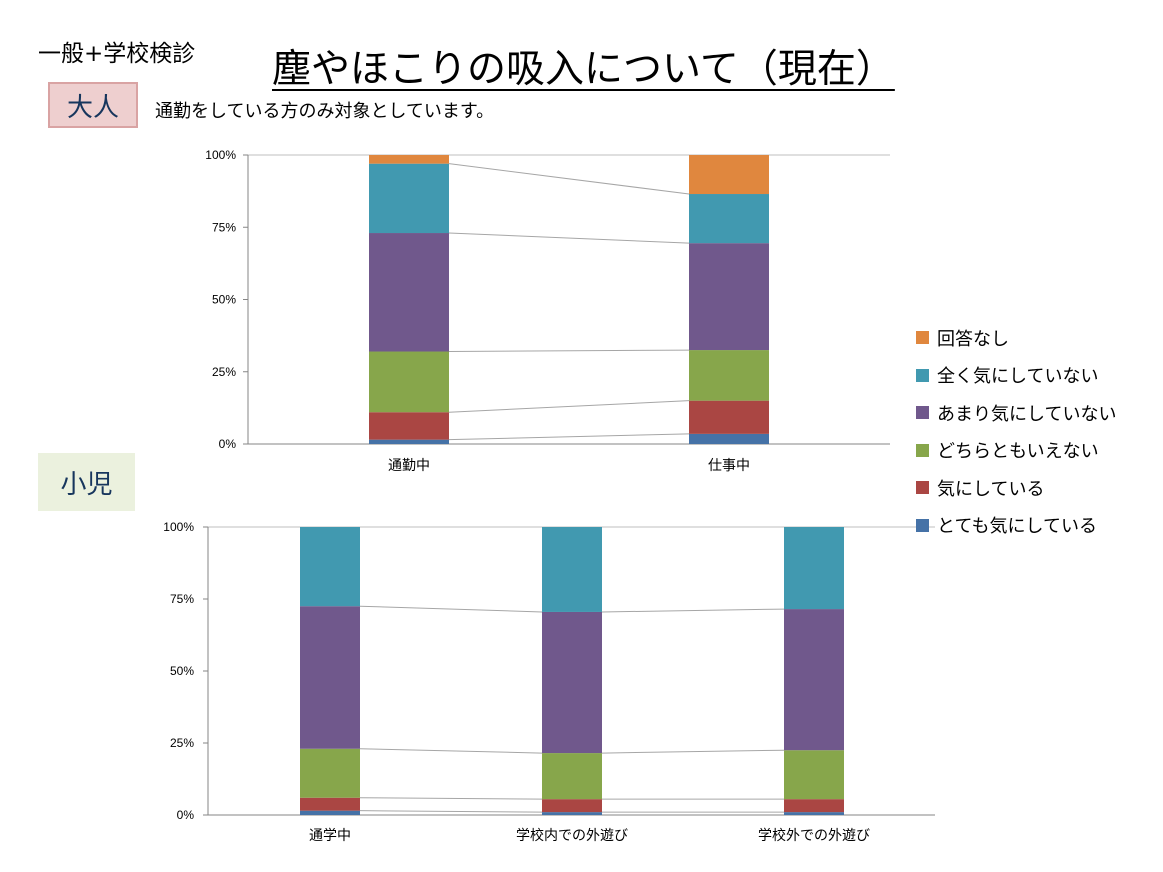  Describe the element at coordinates (409, 466) in the screenshot. I see `x-category-label: 通勤中` at that location.